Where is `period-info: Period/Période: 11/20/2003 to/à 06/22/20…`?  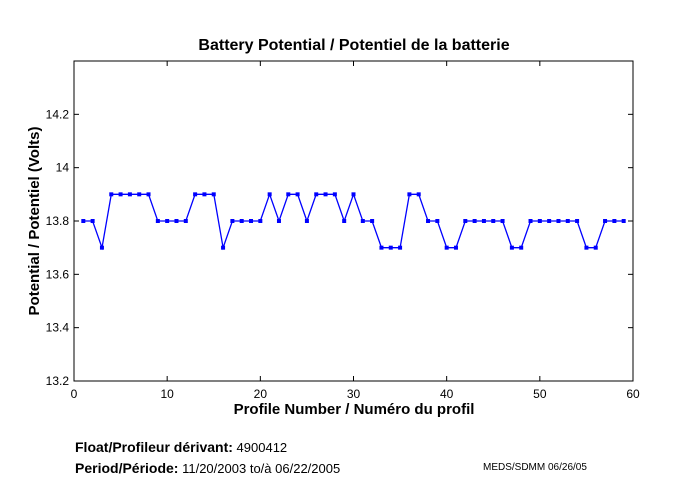
period-info: Period/Période: 11/20/2003 to/à 06/22/20… is located at coordinates (207, 468).